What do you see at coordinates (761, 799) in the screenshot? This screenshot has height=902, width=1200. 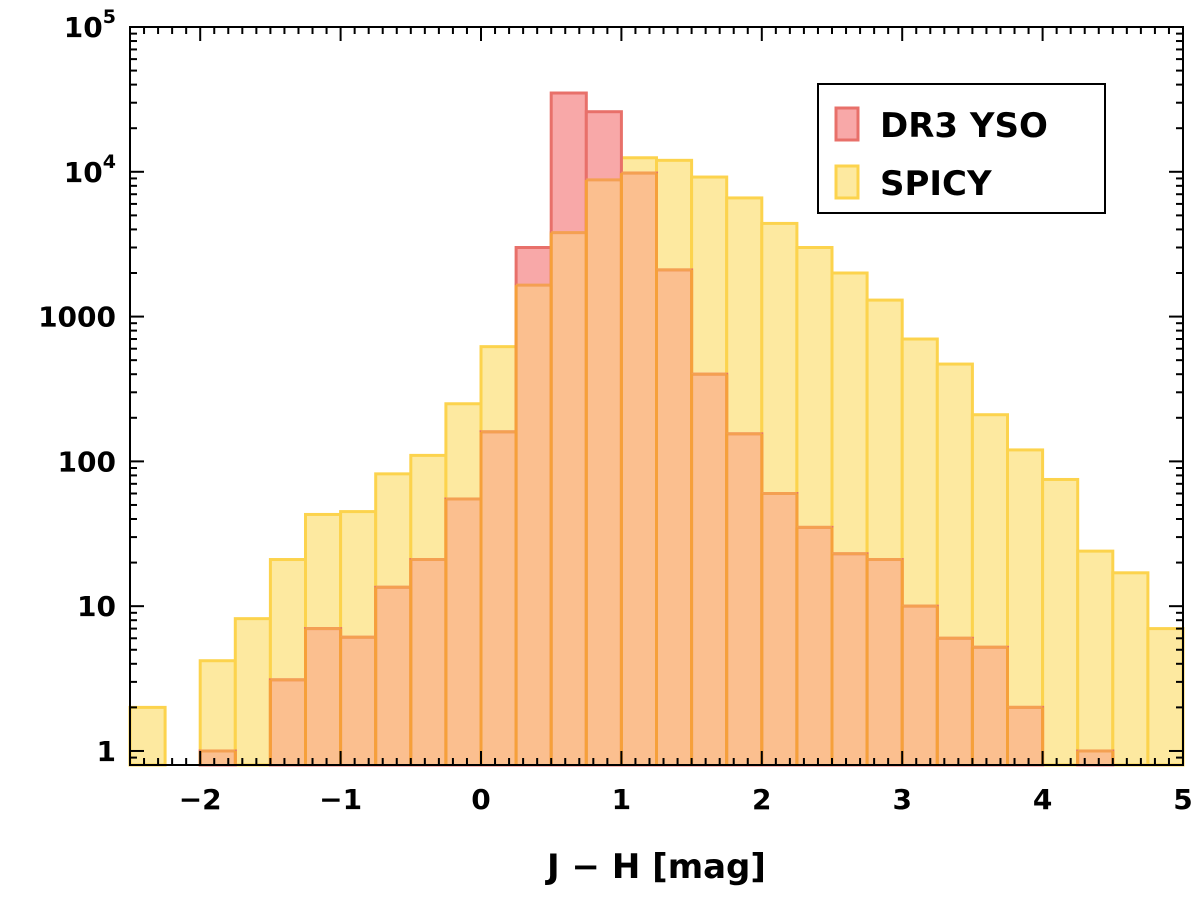 I see `x-tick-label: 2` at bounding box center [761, 799].